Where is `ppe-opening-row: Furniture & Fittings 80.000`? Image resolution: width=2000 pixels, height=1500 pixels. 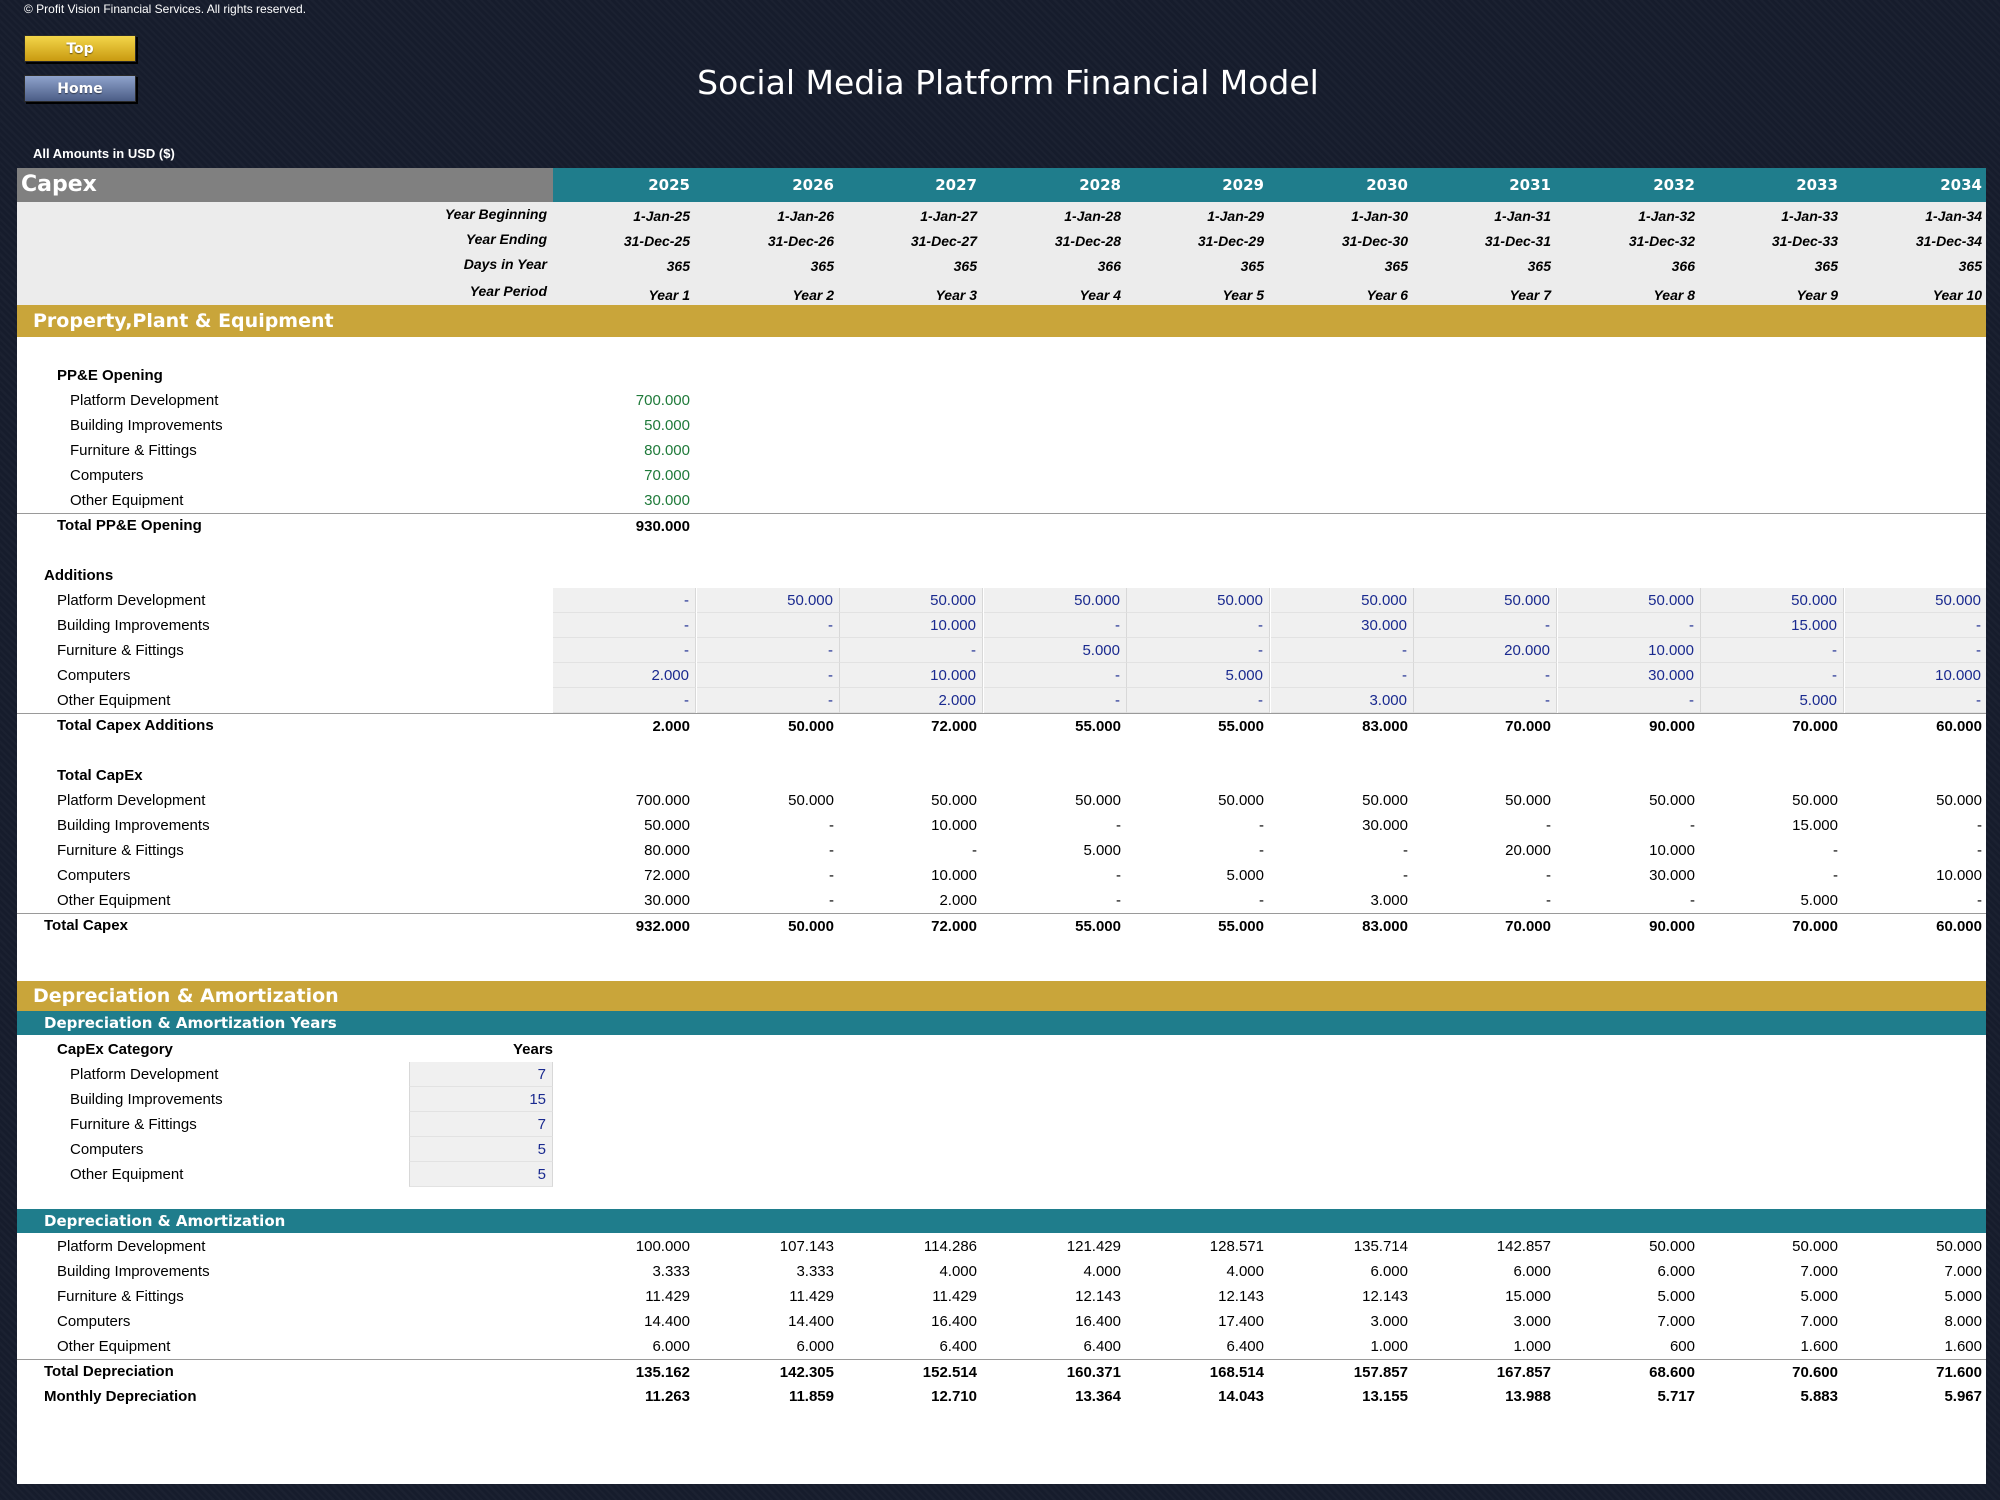
ppe-opening-row: Furniture & Fittings 80.000 is located at coordinates (1001, 450).